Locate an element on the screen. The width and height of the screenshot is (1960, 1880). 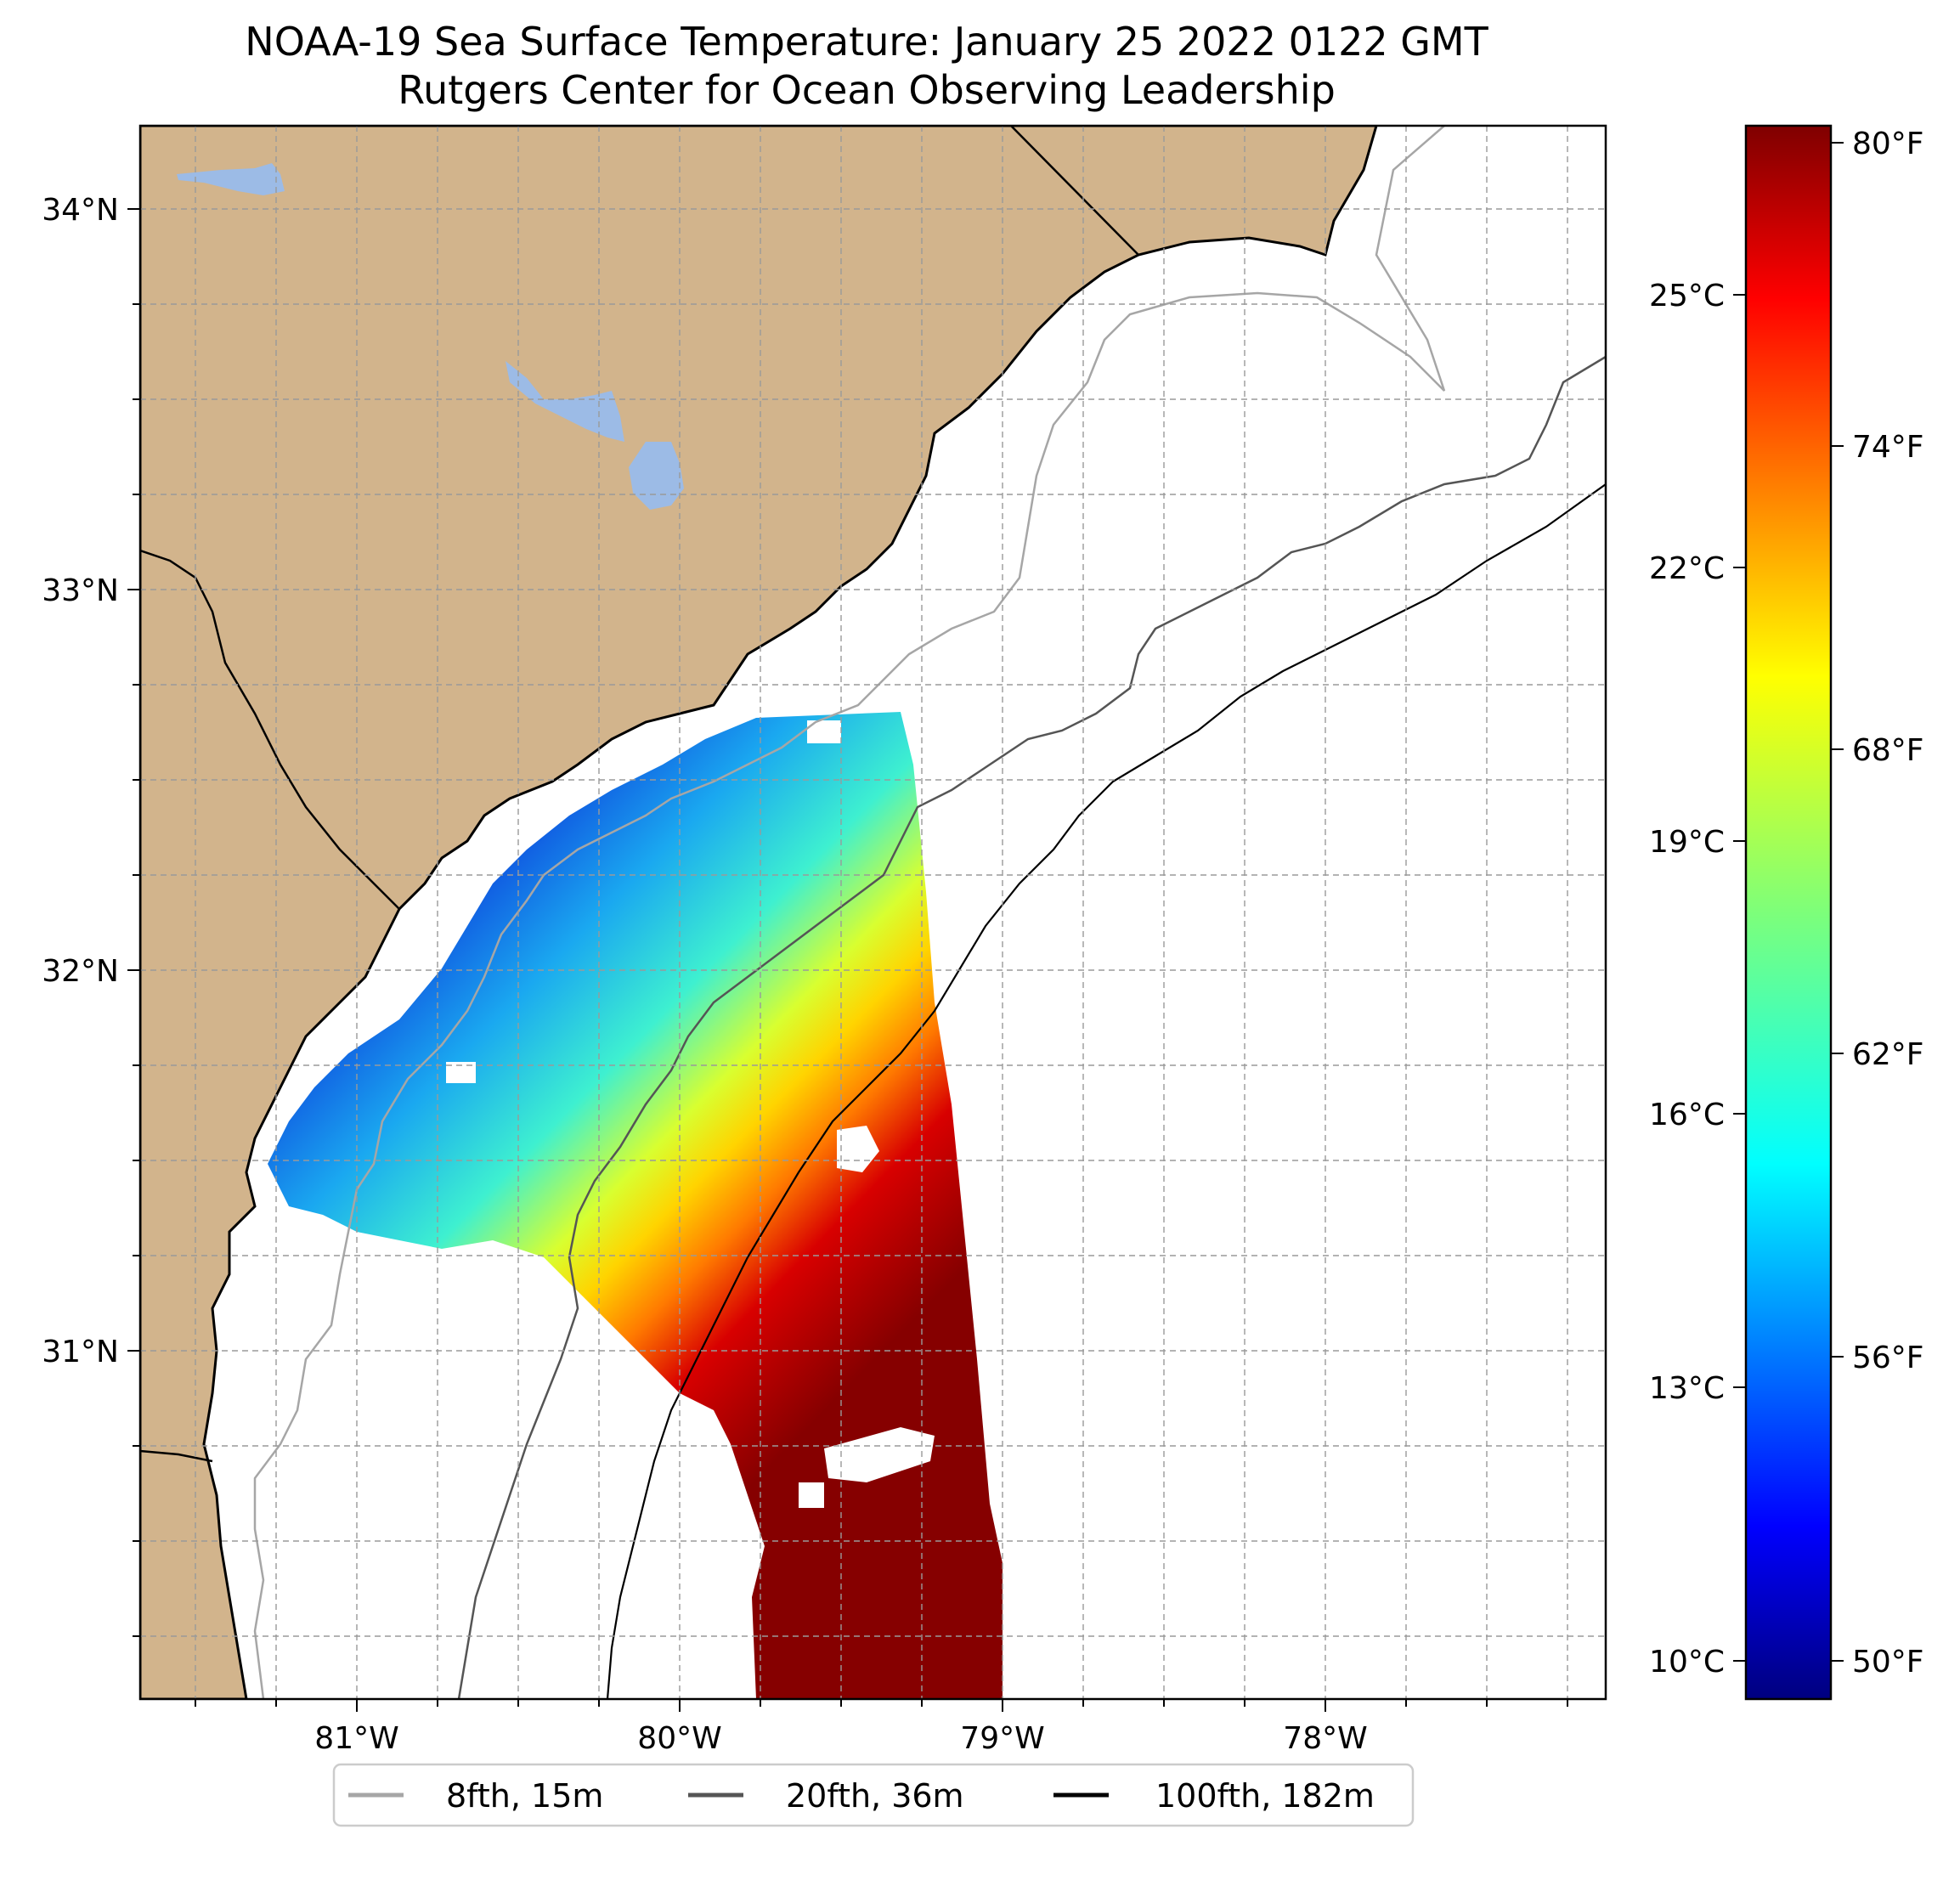
lat-label-32n: 32°N is located at coordinates (80, 972).